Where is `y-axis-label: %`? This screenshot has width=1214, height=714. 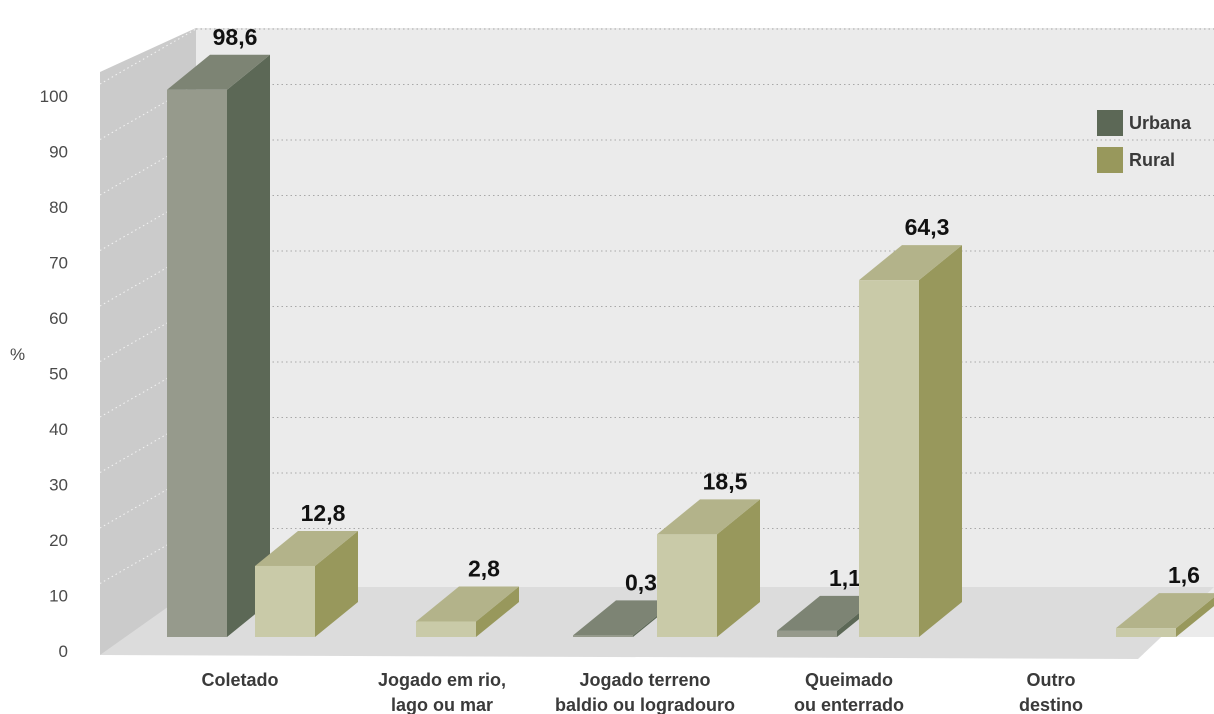 y-axis-label: % is located at coordinates (17, 354).